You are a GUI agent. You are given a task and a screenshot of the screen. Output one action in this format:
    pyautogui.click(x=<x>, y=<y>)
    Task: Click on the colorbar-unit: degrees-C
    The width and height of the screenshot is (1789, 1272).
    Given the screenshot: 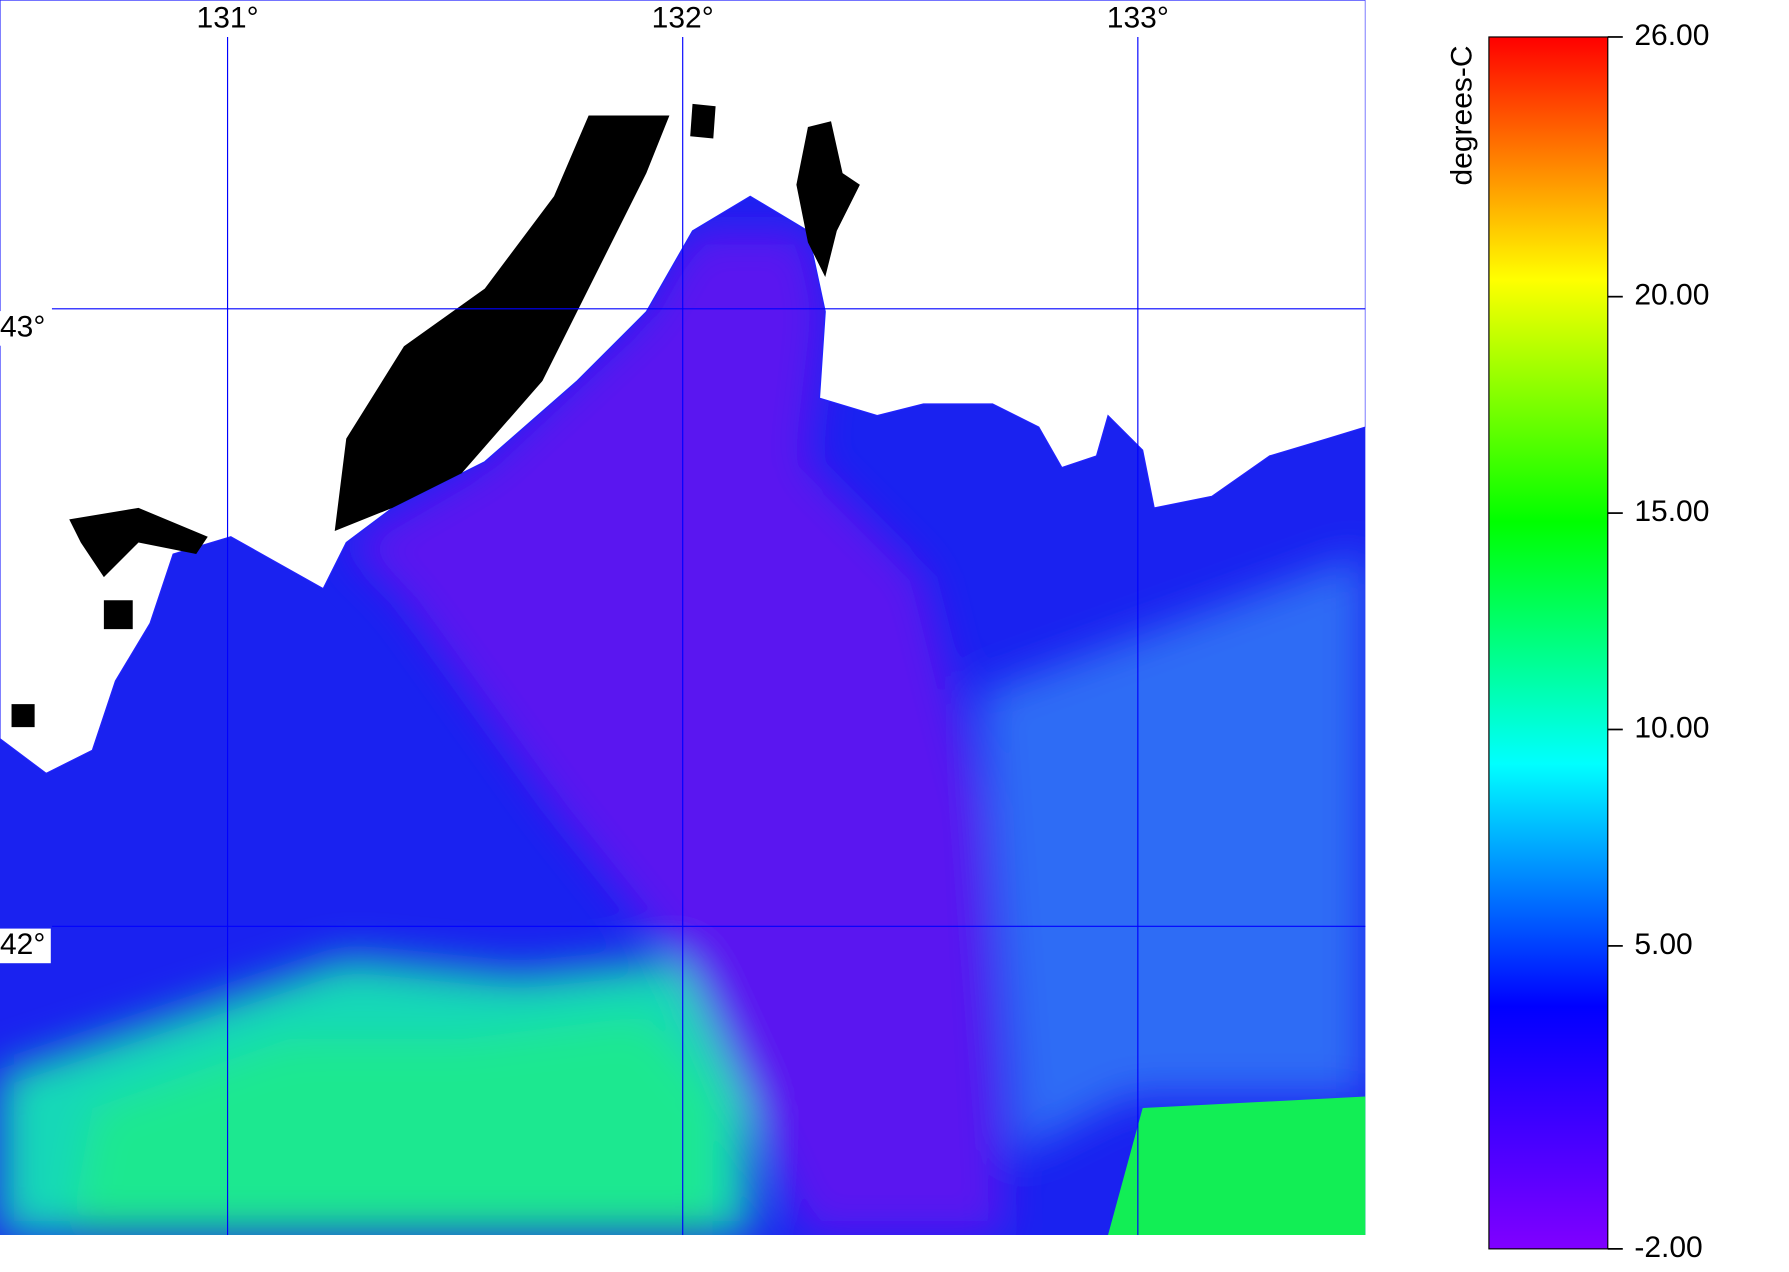 What is the action you would take?
    pyautogui.click(x=1461, y=115)
    